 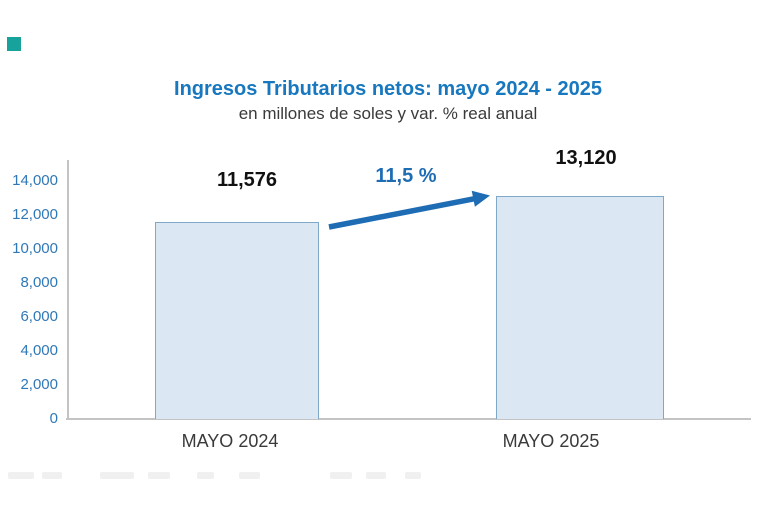 What do you see at coordinates (230, 441) in the screenshot?
I see `x-axis-label-mayo-2024: MAYO 2024` at bounding box center [230, 441].